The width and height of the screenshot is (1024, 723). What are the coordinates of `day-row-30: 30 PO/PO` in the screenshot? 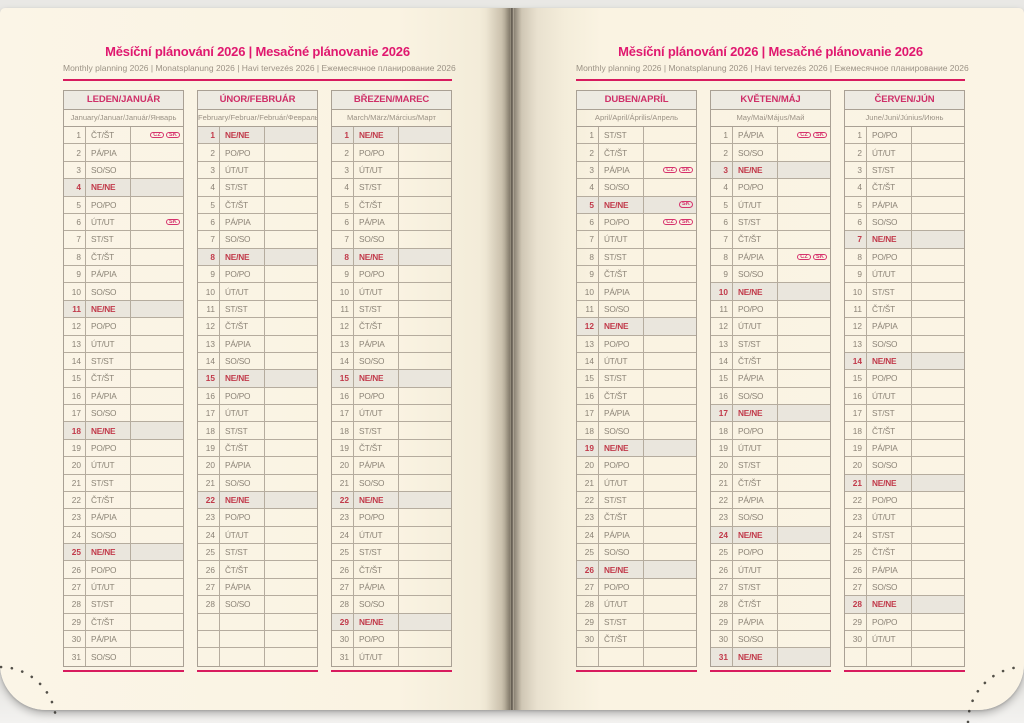 It's located at (391, 639).